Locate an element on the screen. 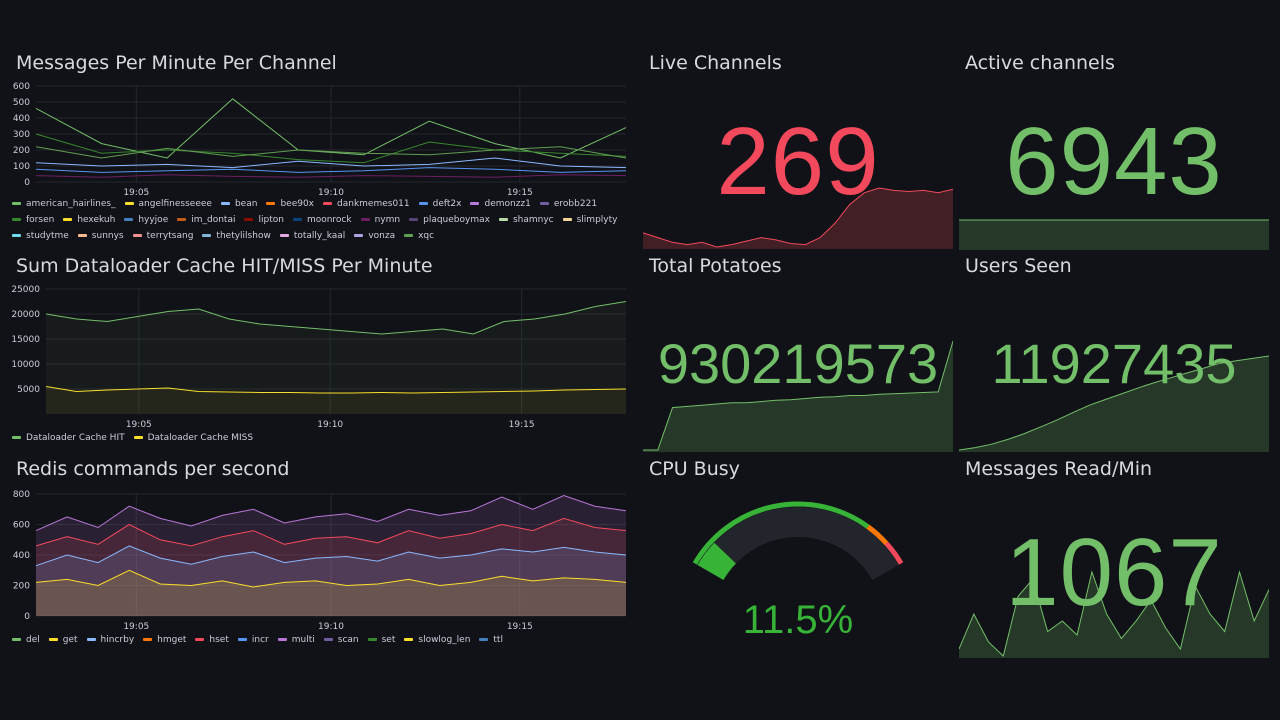 Image resolution: width=1280 pixels, height=720 pixels. users-seen-panel: Users Seen 11927435 is located at coordinates (1114, 353).